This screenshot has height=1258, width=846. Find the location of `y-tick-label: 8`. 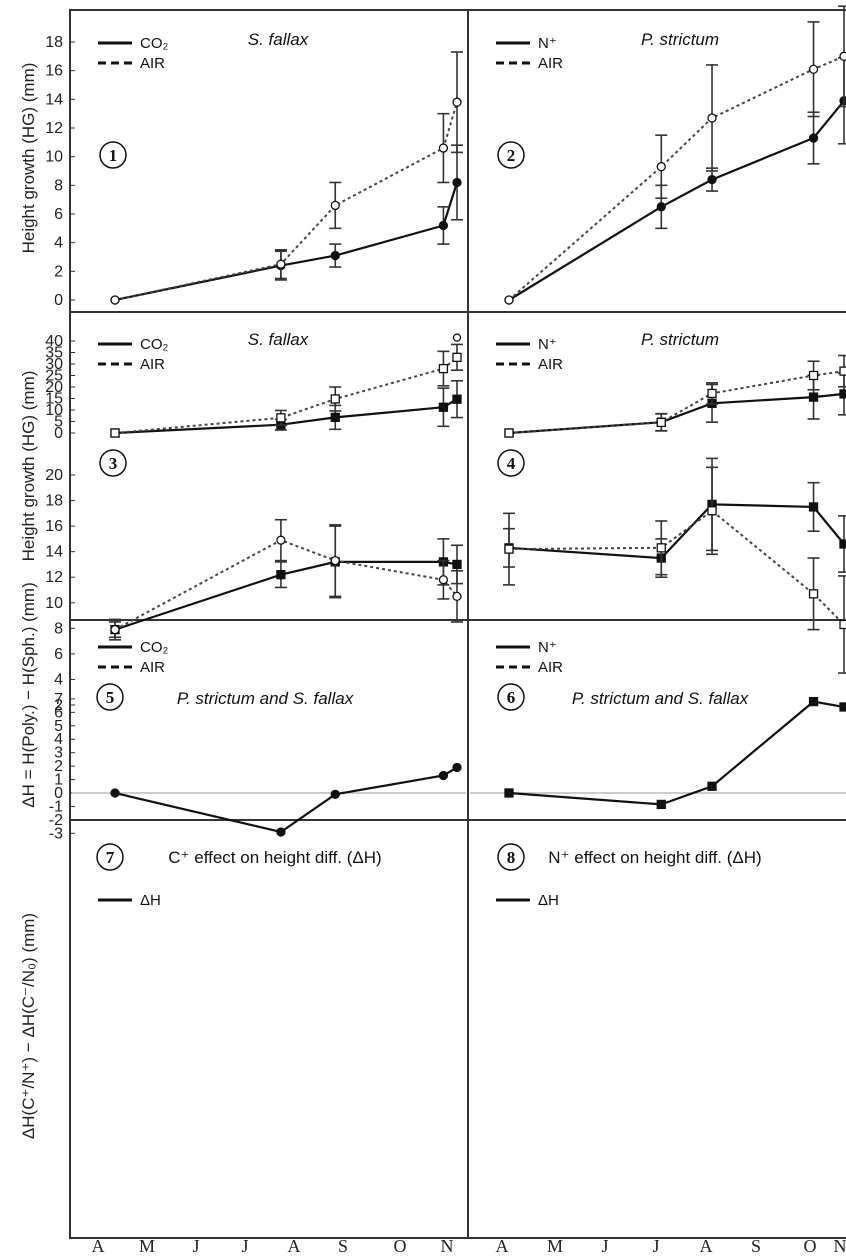

y-tick-label: 8 is located at coordinates (58, 185).